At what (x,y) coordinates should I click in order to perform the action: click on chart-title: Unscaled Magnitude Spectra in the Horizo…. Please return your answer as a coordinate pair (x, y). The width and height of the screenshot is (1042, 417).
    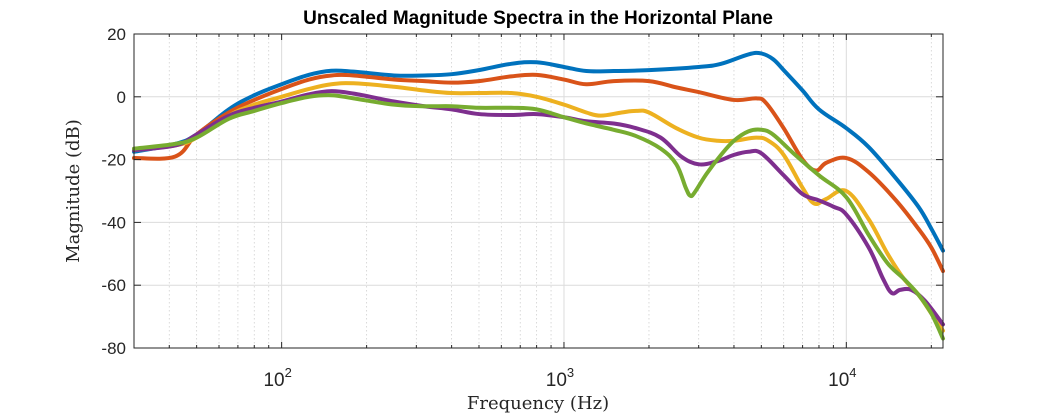
    Looking at the image, I should click on (538, 18).